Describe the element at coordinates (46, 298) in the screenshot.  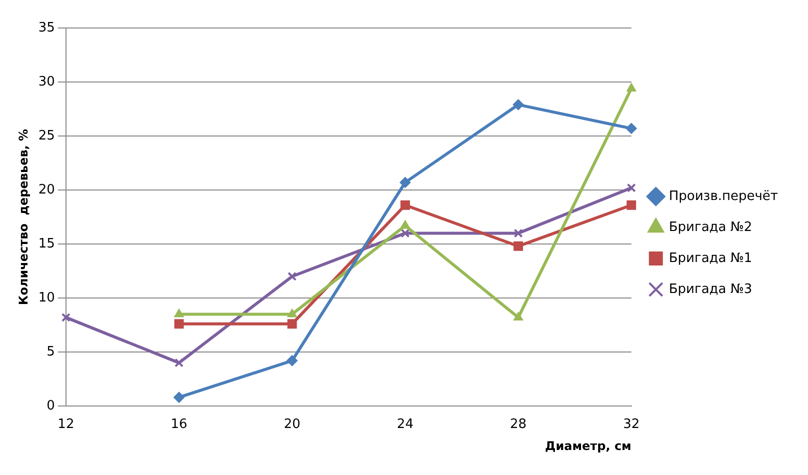
I see `y-tick-label: 10` at that location.